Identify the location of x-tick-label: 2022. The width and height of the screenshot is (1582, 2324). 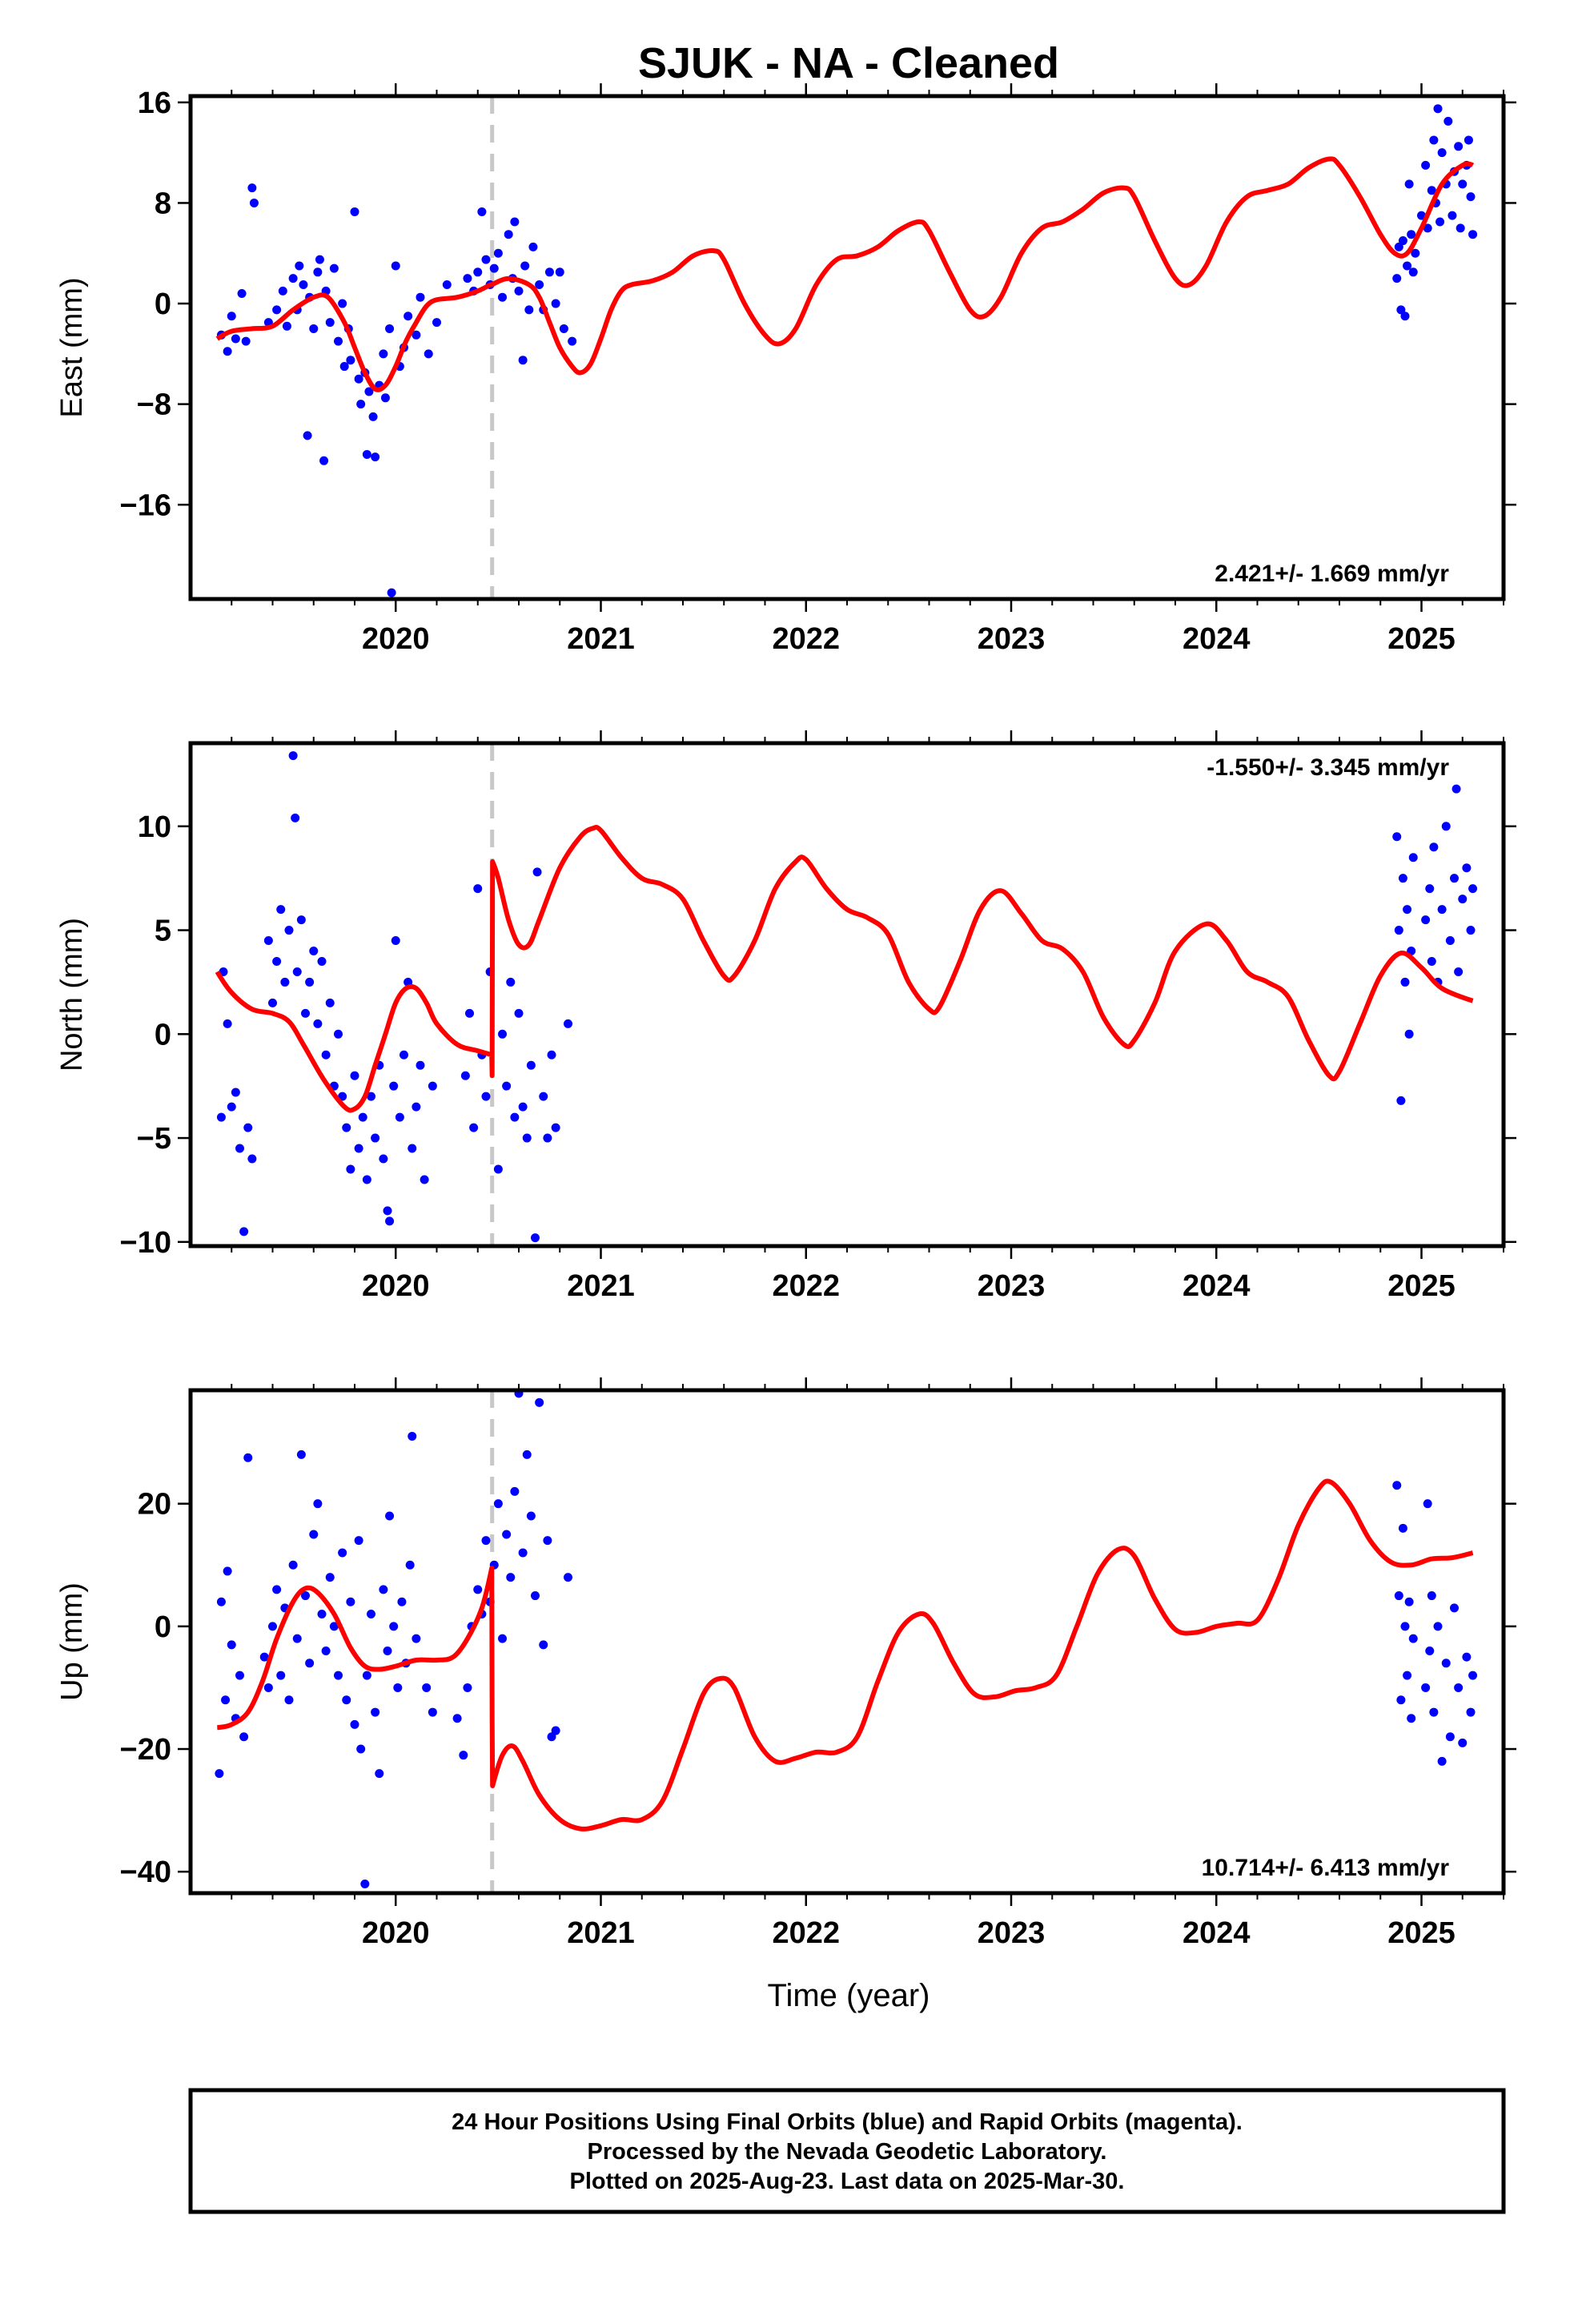
(806, 1933).